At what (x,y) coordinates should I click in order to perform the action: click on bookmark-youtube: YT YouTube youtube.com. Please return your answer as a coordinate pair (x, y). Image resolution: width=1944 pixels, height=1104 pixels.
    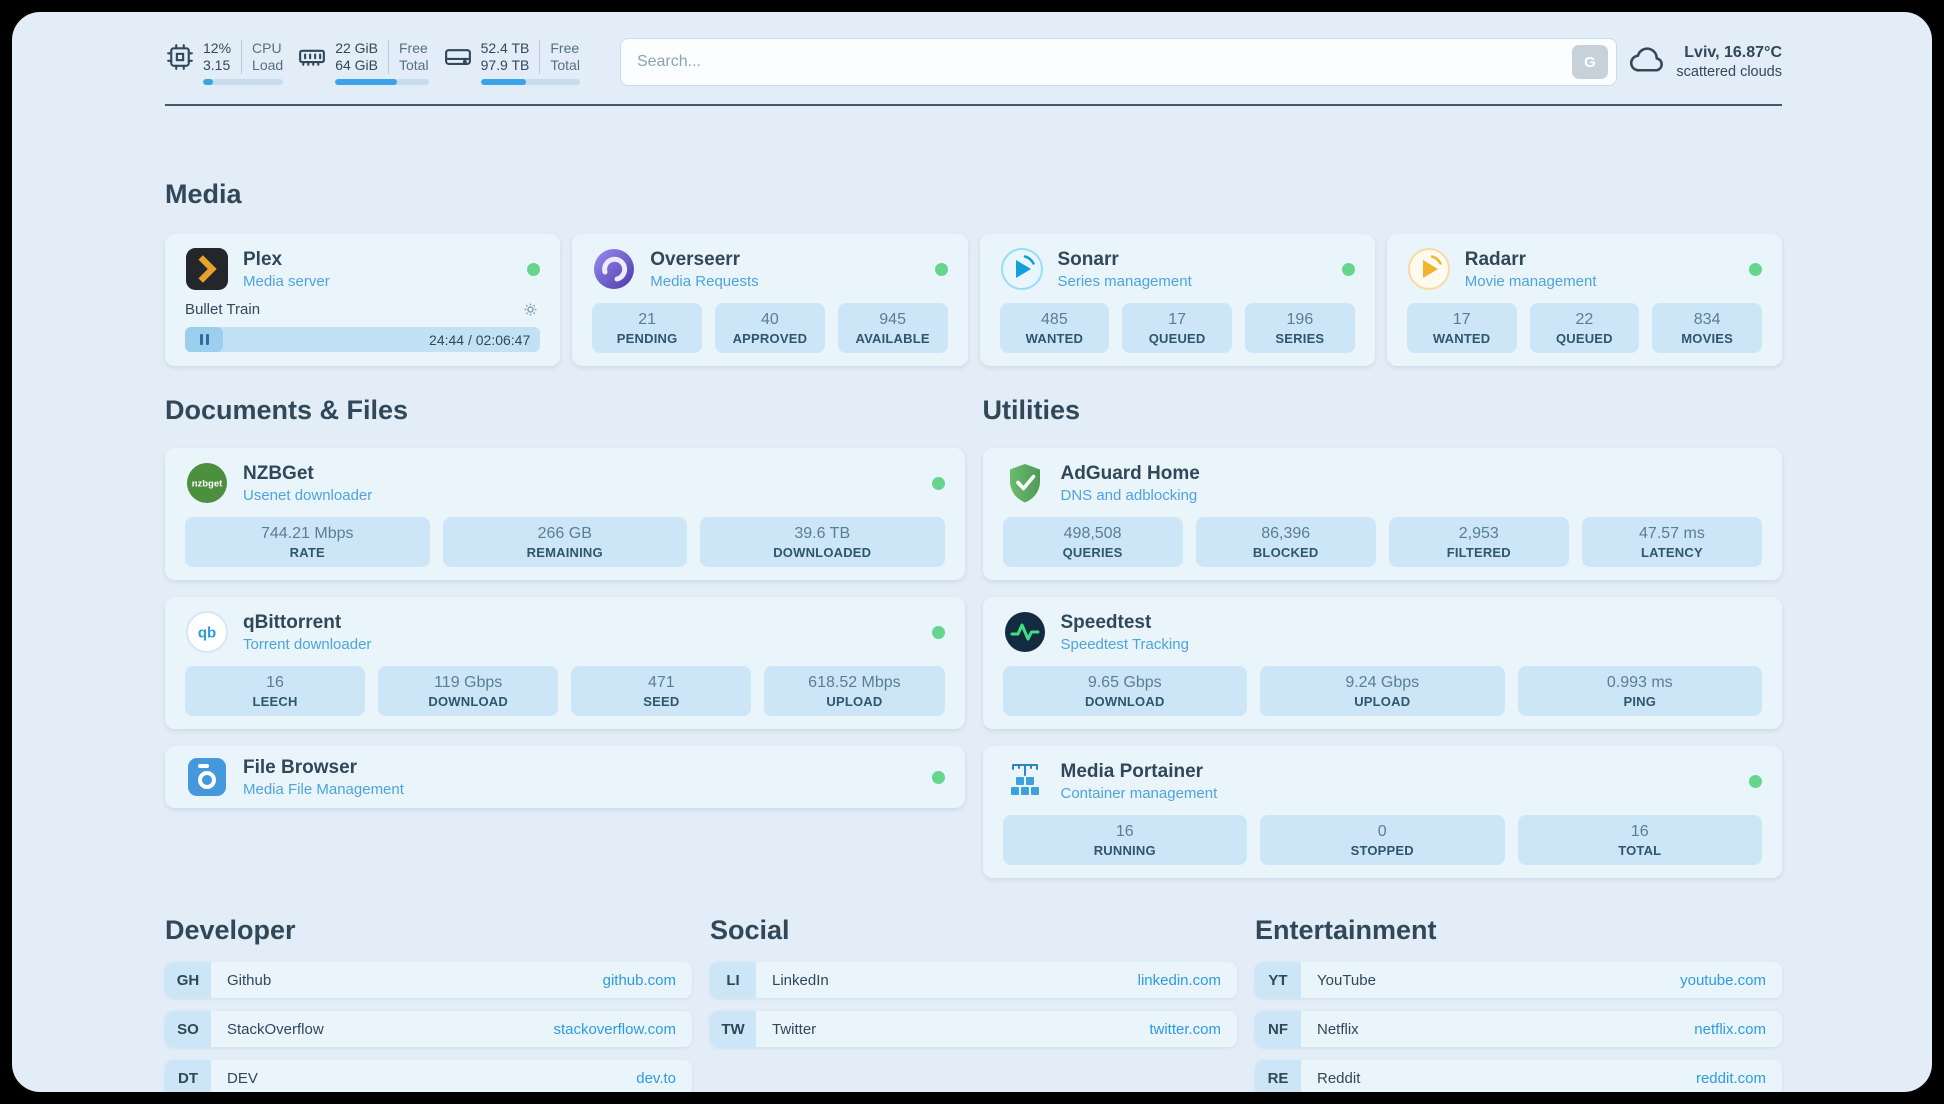
    Looking at the image, I should click on (1518, 980).